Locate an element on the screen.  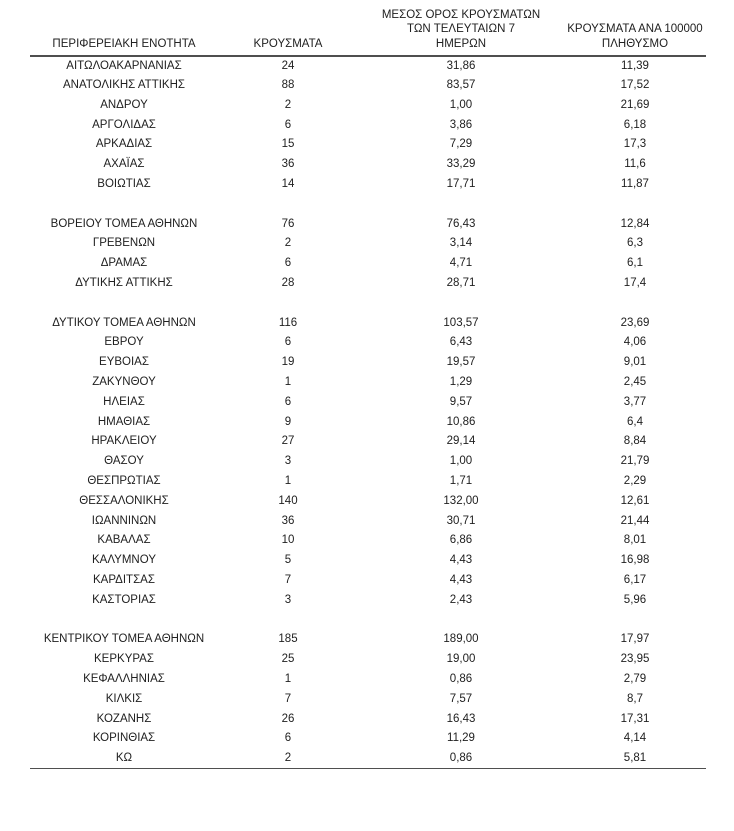
cell-per100k: 6,17 is located at coordinates (635, 579).